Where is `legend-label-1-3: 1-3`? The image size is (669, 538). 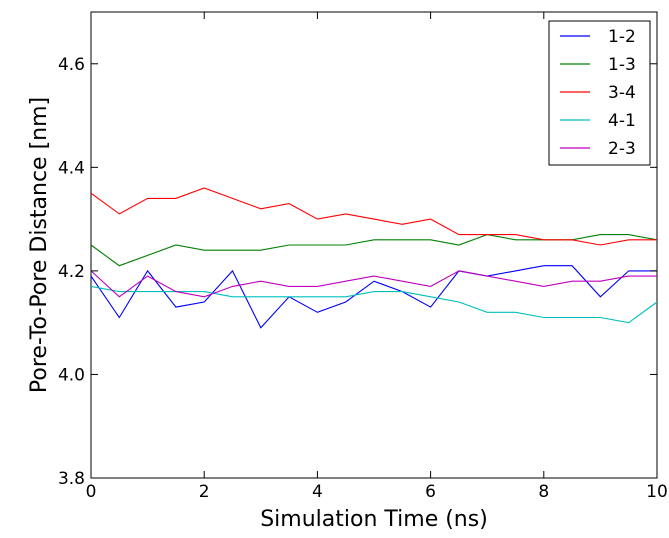 legend-label-1-3: 1-3 is located at coordinates (622, 65).